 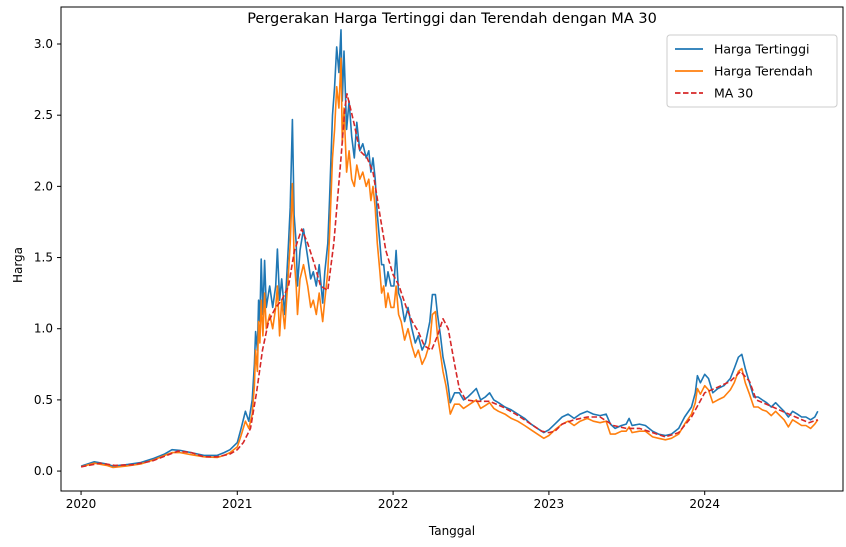 I want to click on y-tick-label: 1.5, so click(x=43, y=258).